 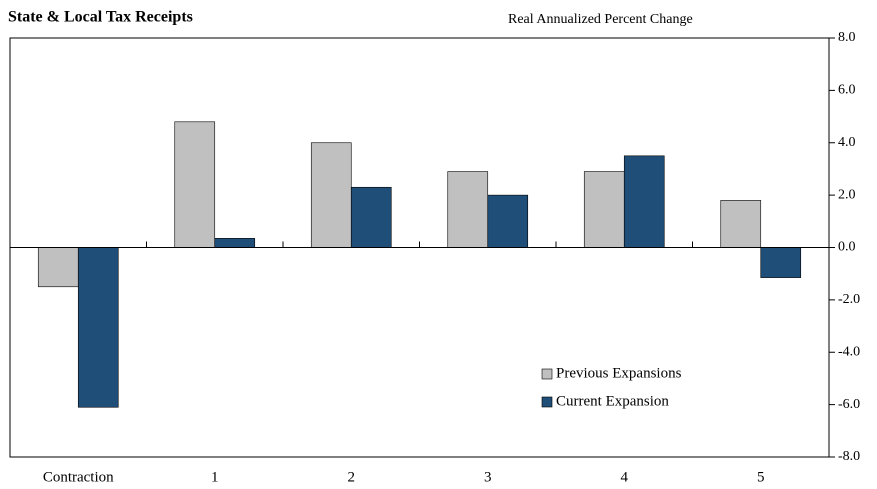 I want to click on y-tick-label: 4.0, so click(x=847, y=142).